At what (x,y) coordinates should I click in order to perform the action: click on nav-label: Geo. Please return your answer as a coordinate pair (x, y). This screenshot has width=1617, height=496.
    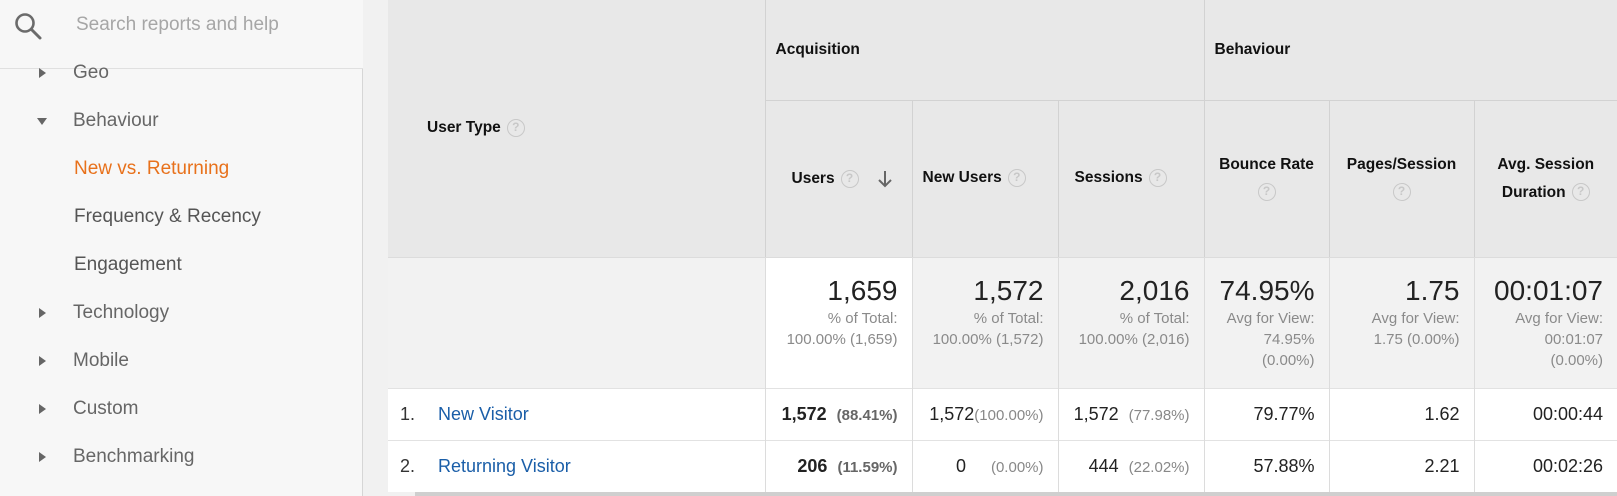
    Looking at the image, I should click on (91, 72).